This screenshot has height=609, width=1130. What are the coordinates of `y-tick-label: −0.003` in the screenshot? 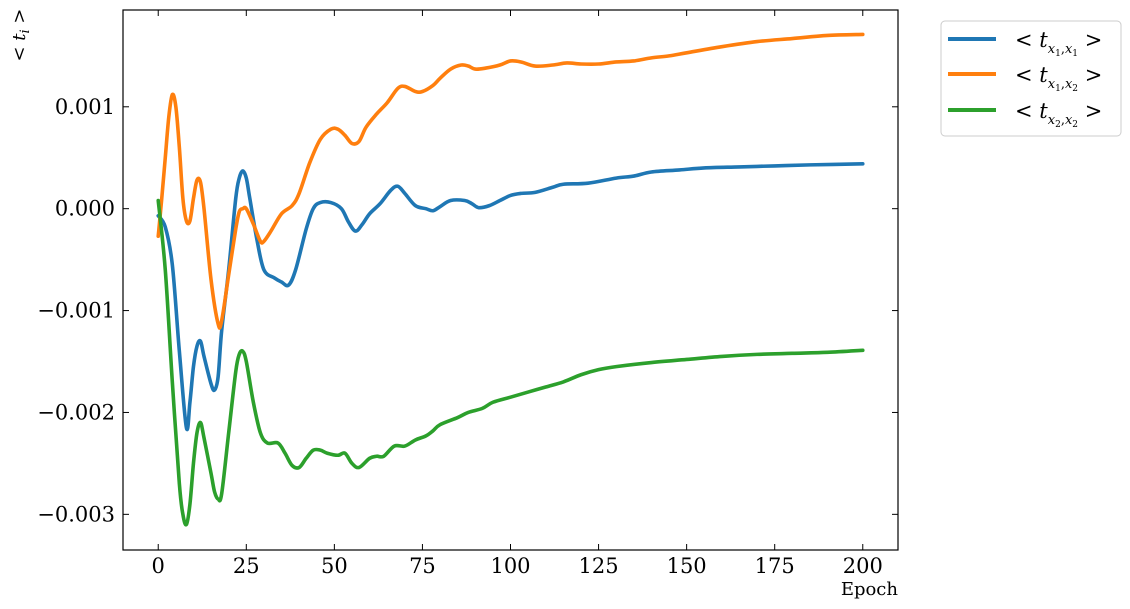 It's located at (76, 514).